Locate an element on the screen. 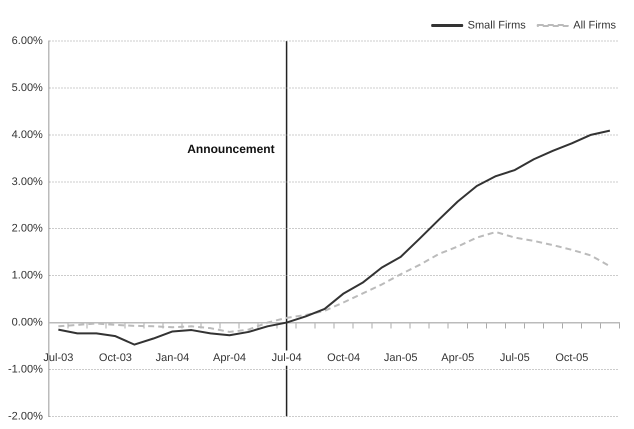 The height and width of the screenshot is (429, 634). ref-line-label: Announcement is located at coordinates (231, 149).